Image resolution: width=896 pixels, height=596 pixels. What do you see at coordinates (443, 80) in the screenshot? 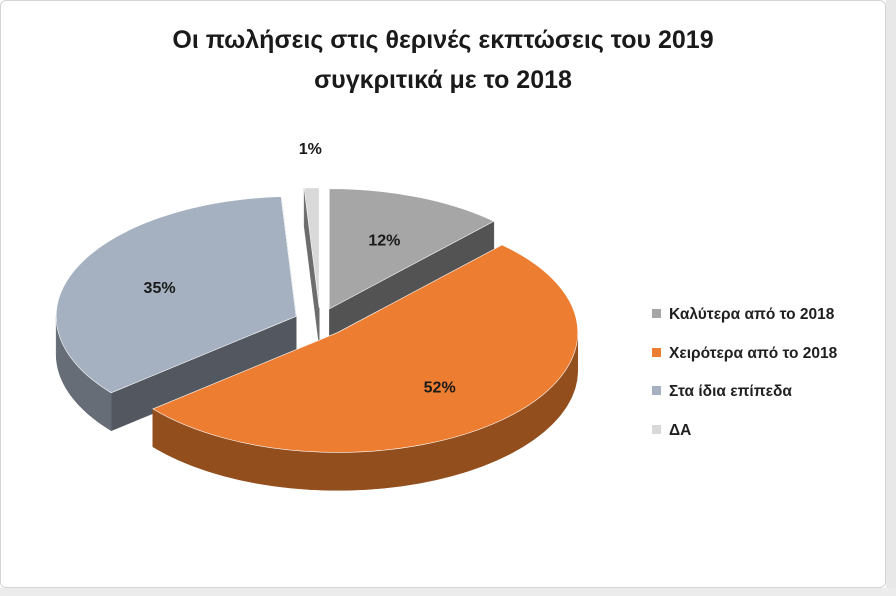
I see `chart-title-line-2: συγκριτικά με το 2018` at bounding box center [443, 80].